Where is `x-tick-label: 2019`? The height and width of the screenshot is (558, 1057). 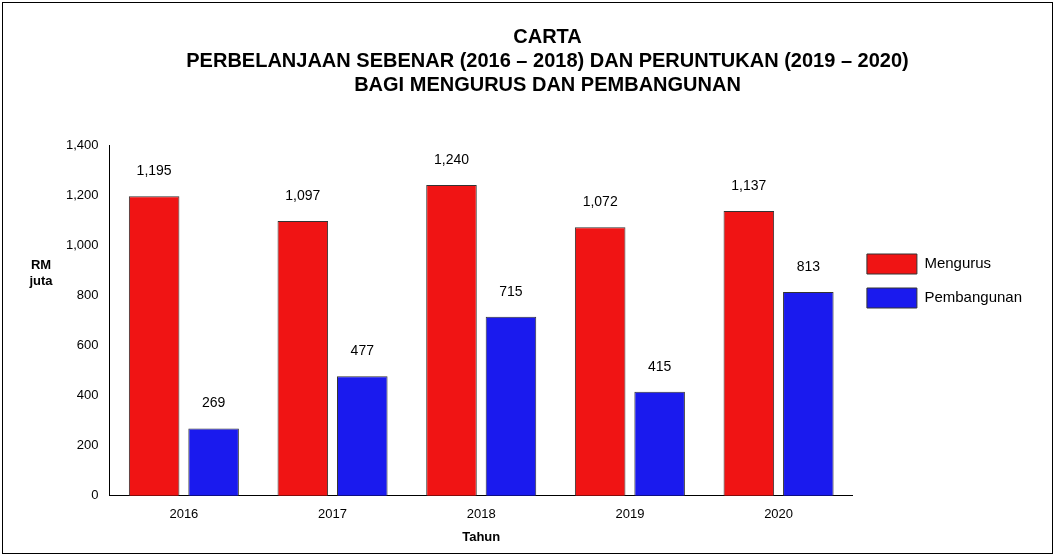 x-tick-label: 2019 is located at coordinates (630, 514).